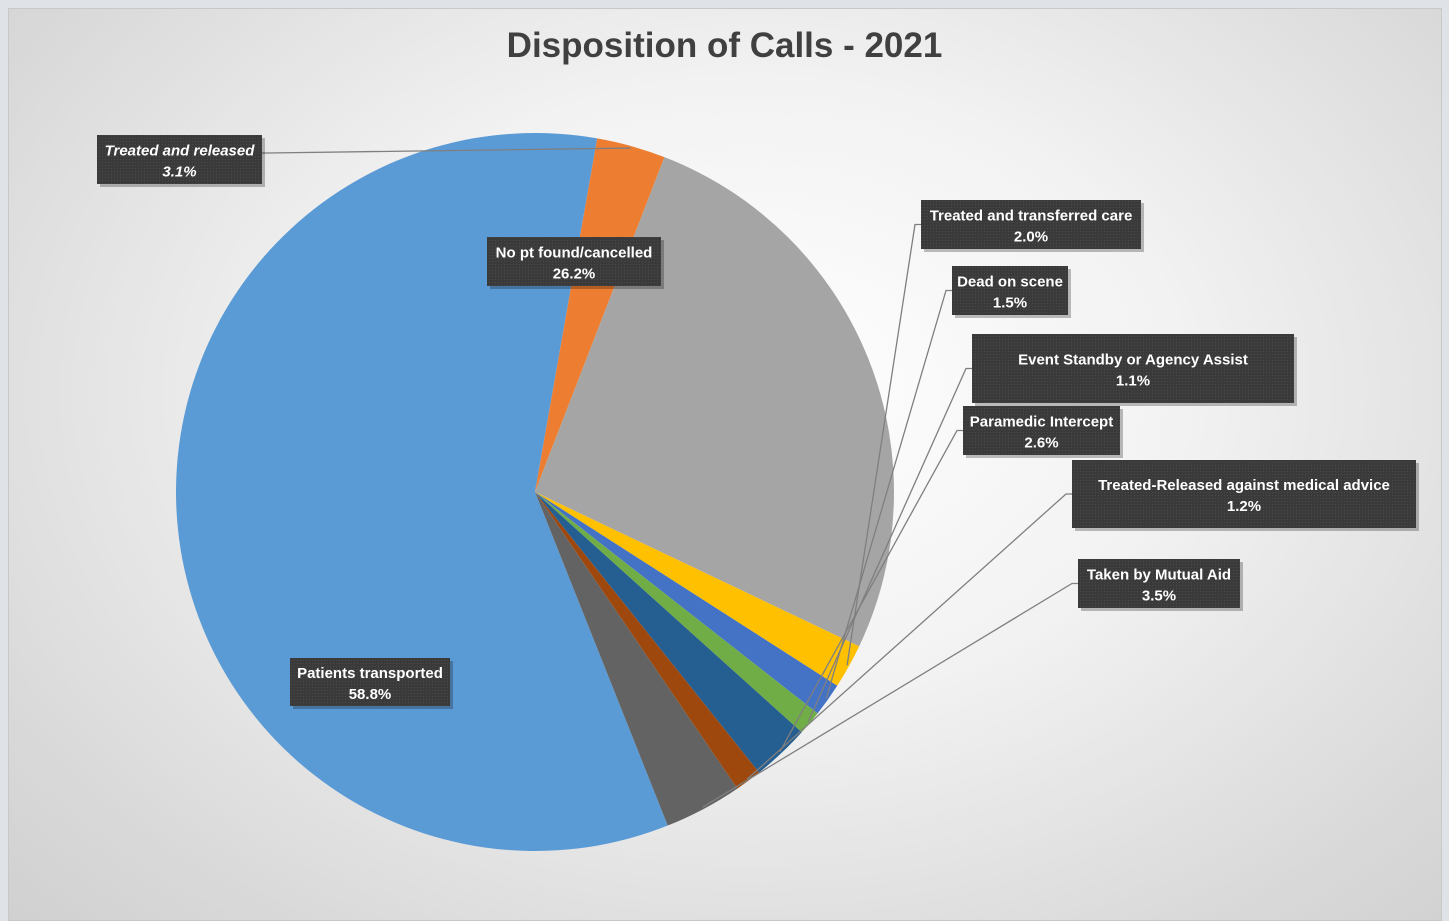  What do you see at coordinates (371, 683) in the screenshot?
I see `data-label-patients-transported: Patients transported 58.8%` at bounding box center [371, 683].